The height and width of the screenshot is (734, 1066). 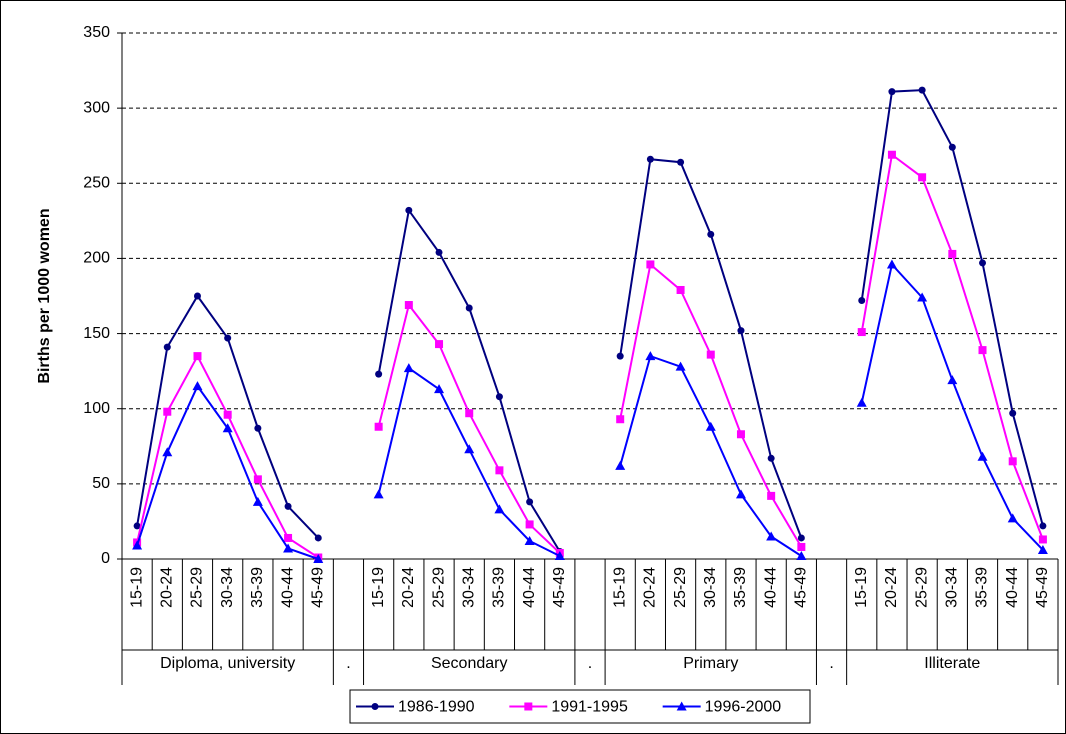 I want to click on legend-box, so click(x=580, y=706).